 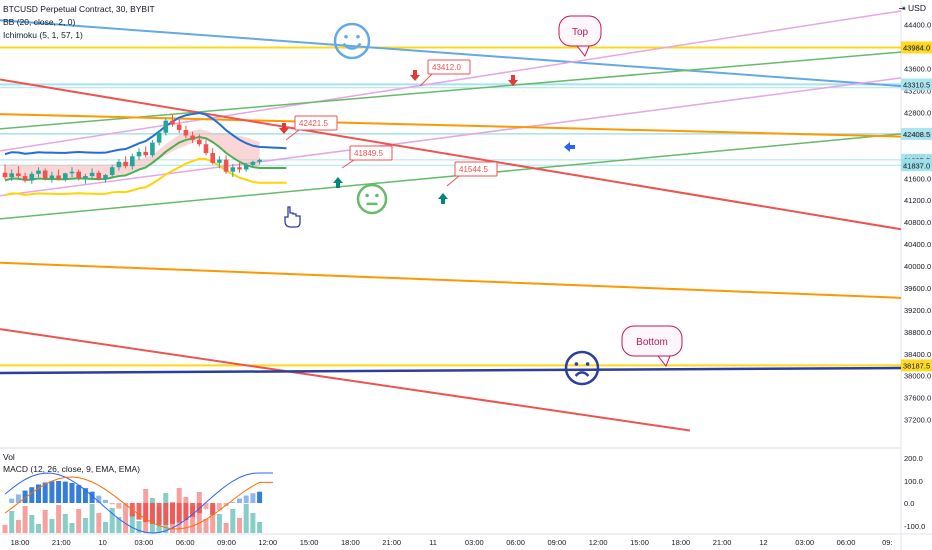 What do you see at coordinates (79, 9) in the screenshot?
I see `legend-symbol: BTCUSD Perpetual Contract, 30, BYBIT` at bounding box center [79, 9].